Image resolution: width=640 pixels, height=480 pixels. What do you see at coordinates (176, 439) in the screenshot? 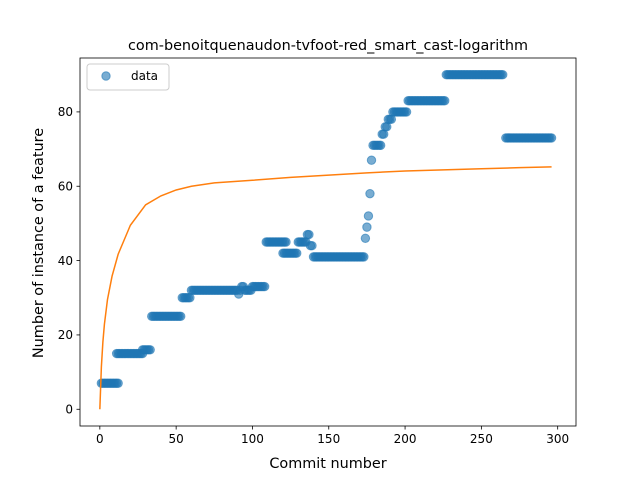
I see `x-tick-label: 50` at bounding box center [176, 439].